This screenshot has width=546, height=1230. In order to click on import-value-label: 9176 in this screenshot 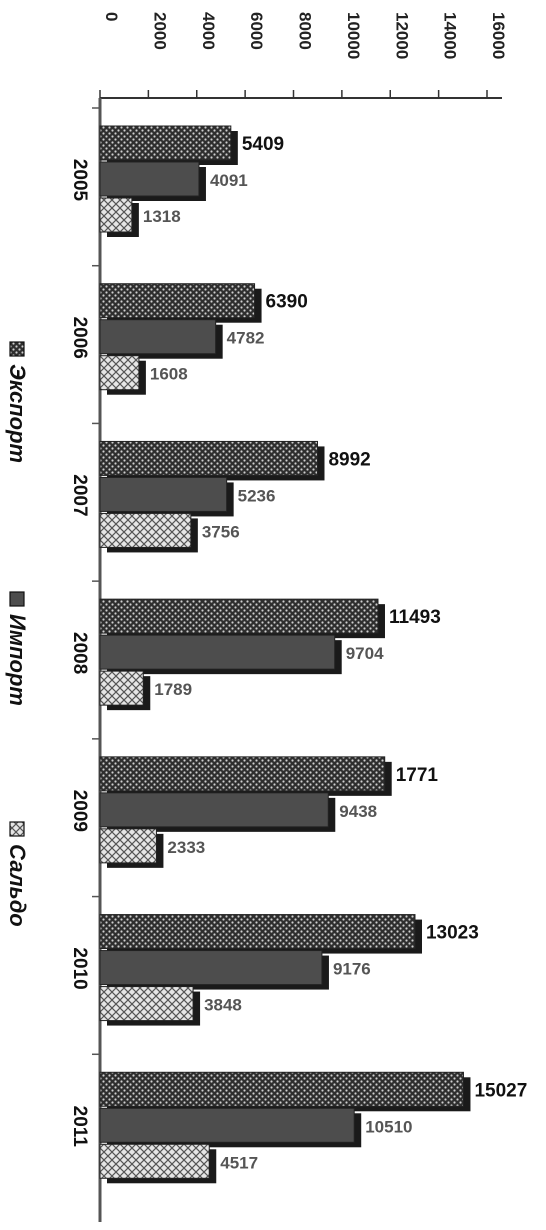, I will do `click(352, 969)`.